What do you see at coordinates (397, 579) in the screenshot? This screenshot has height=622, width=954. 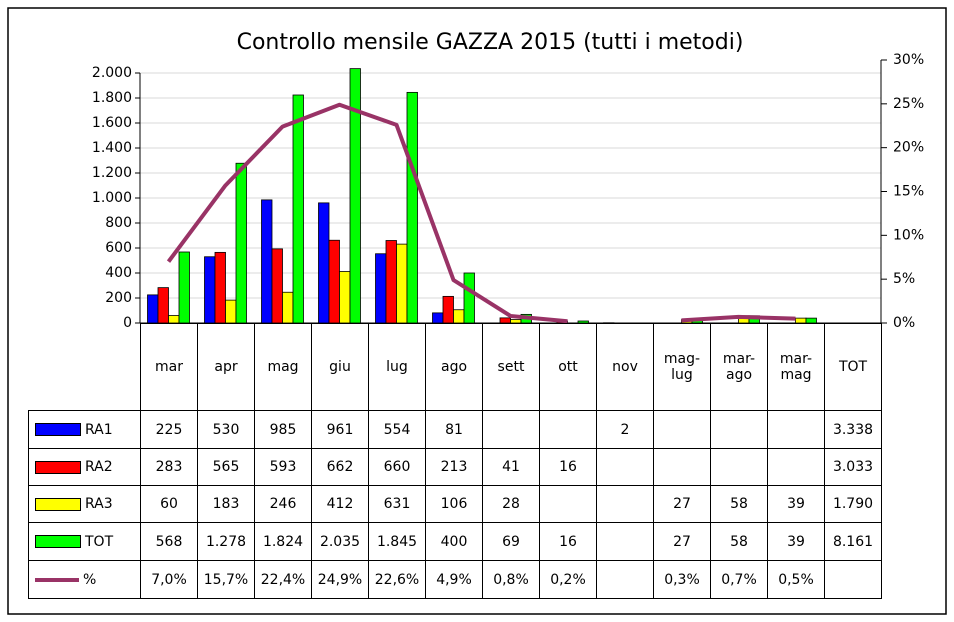 I see `table-value: 22,6%` at bounding box center [397, 579].